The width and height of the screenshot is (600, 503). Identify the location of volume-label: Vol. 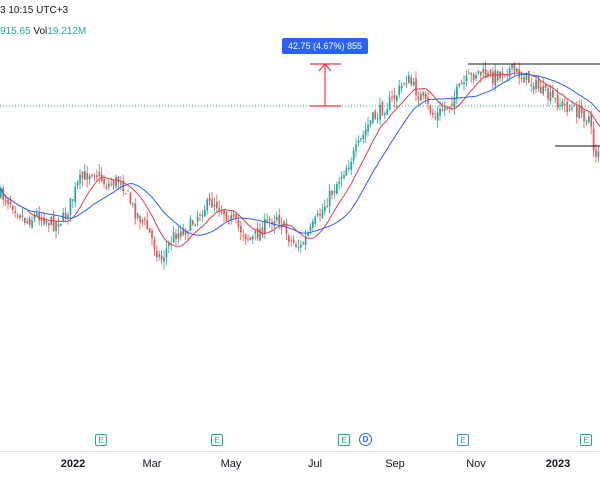
(40, 31).